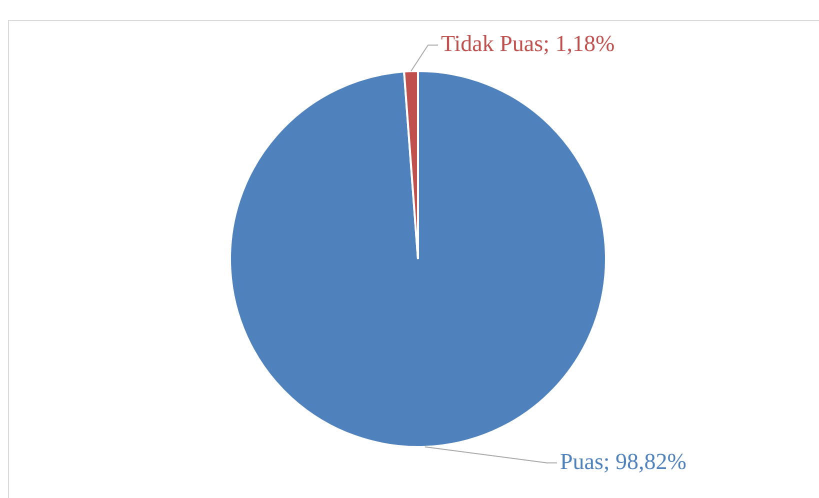  Describe the element at coordinates (528, 43) in the screenshot. I see `slice-label: Tidak Puas; 1,18%` at that location.